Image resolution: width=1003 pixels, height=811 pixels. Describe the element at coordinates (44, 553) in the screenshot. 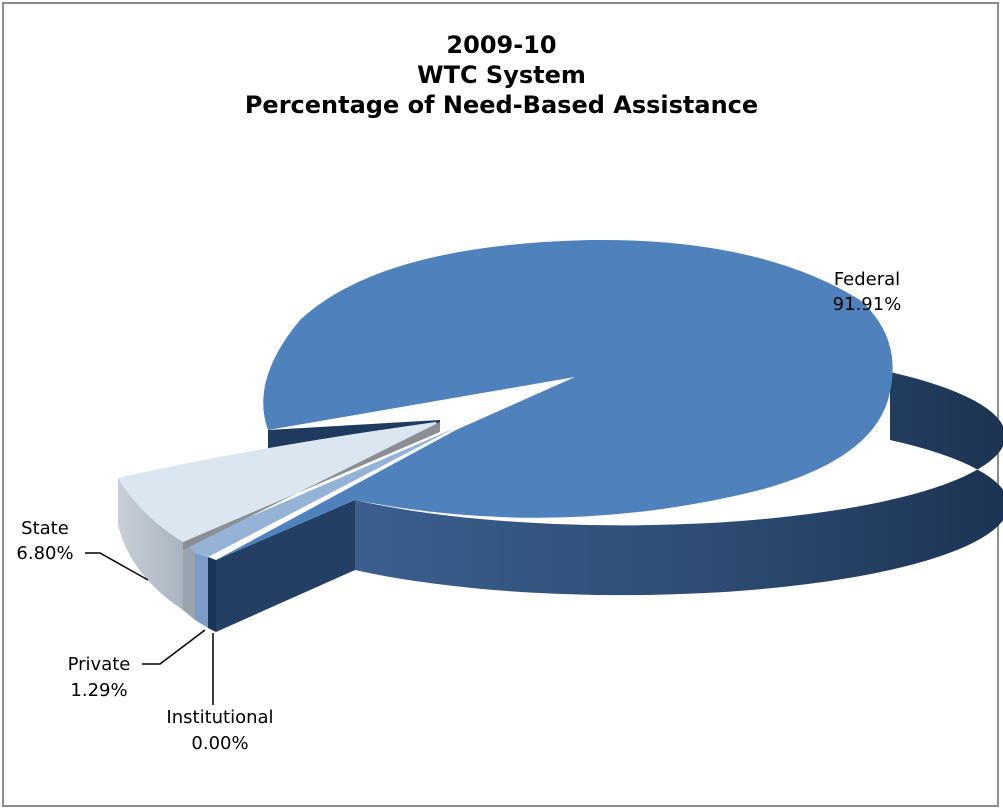

I see `label-state-value: 6.80%` at that location.